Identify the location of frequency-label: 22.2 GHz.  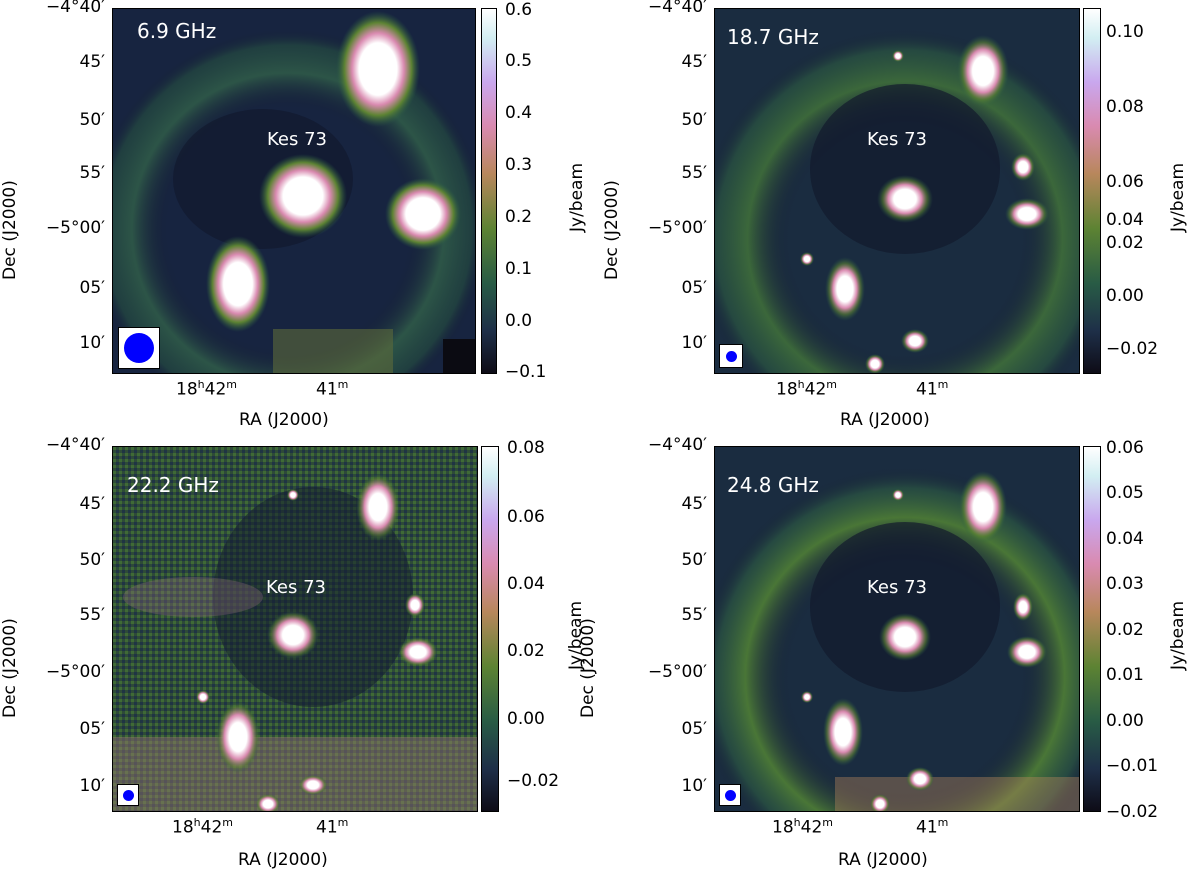
(173, 485).